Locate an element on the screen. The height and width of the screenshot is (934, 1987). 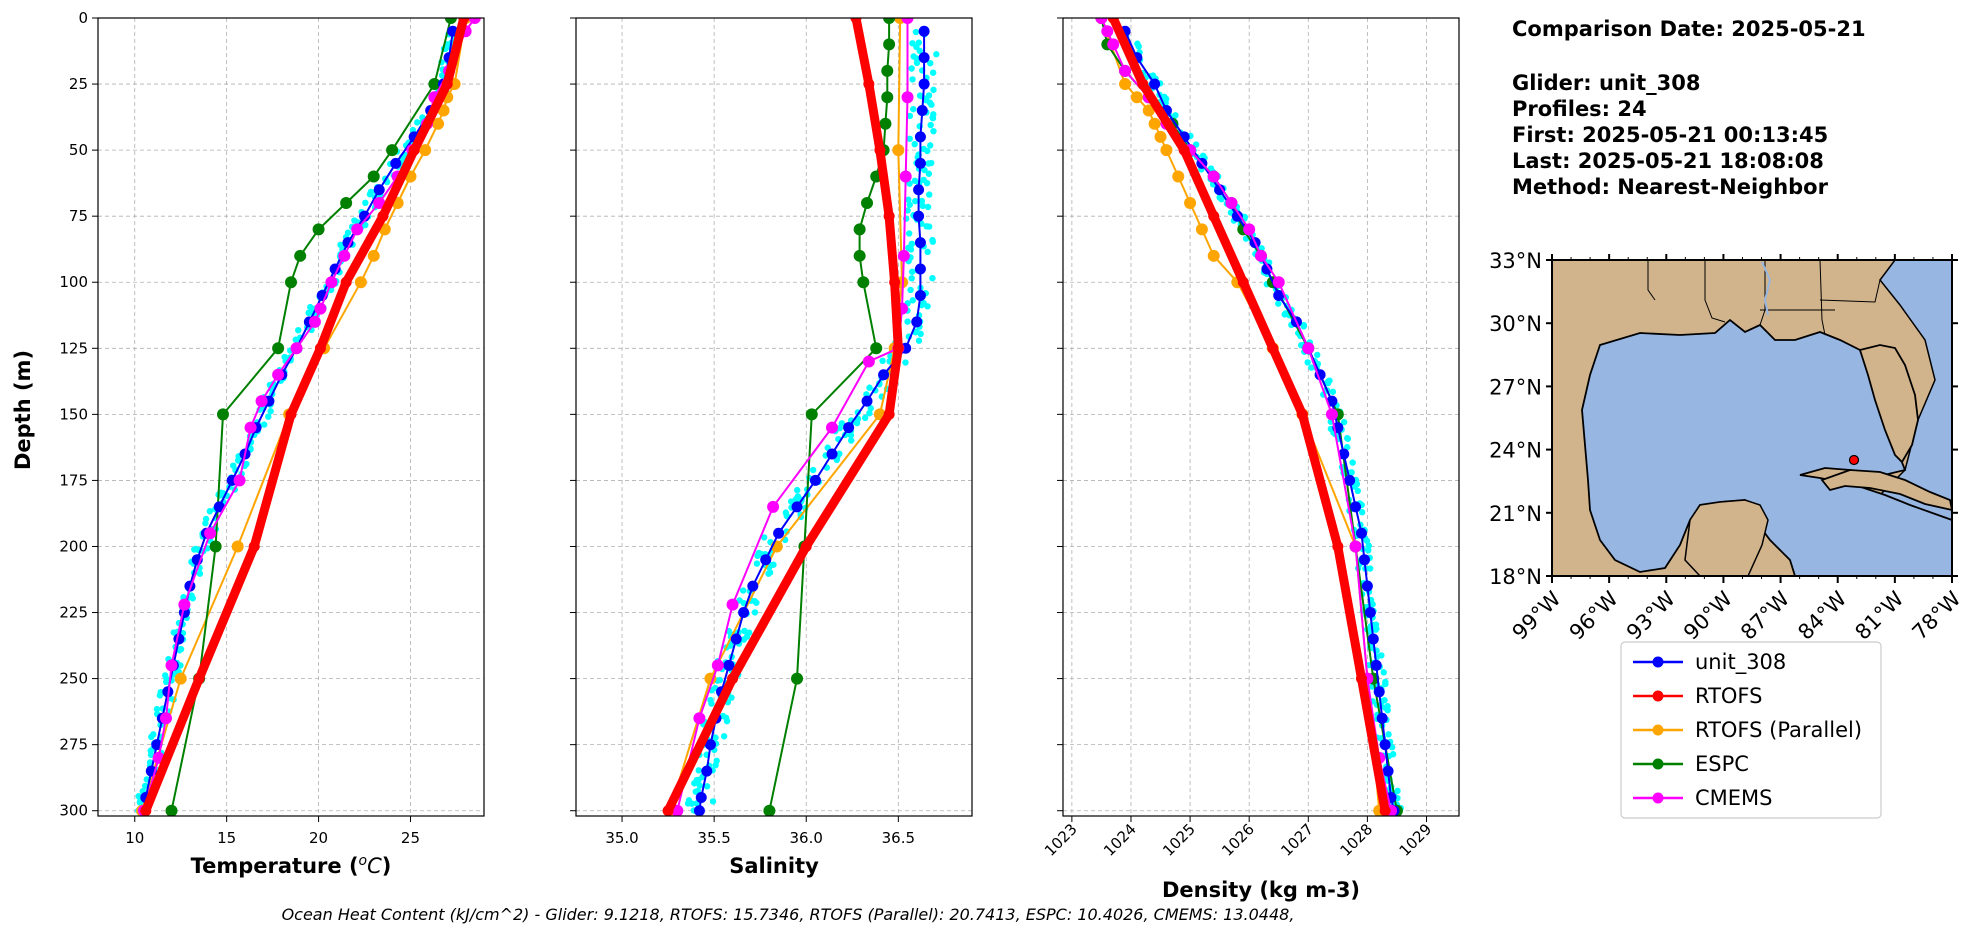
map-cuba is located at coordinates (1886, 490).